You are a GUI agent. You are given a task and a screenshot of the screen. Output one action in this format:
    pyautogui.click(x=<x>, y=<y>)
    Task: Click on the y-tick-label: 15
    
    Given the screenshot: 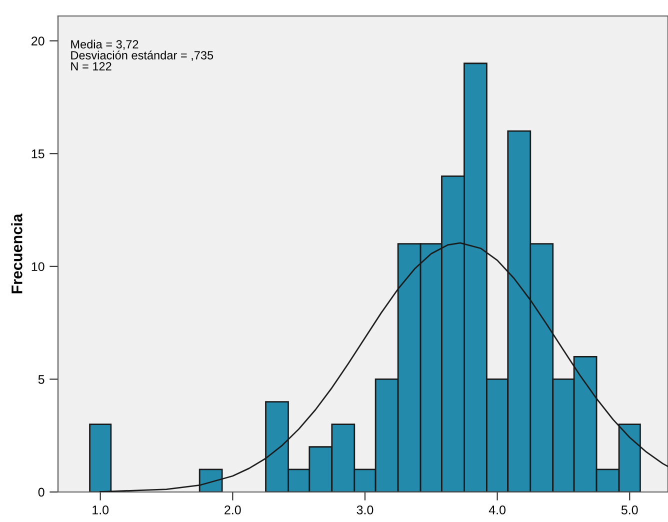 What is the action you would take?
    pyautogui.click(x=38, y=154)
    